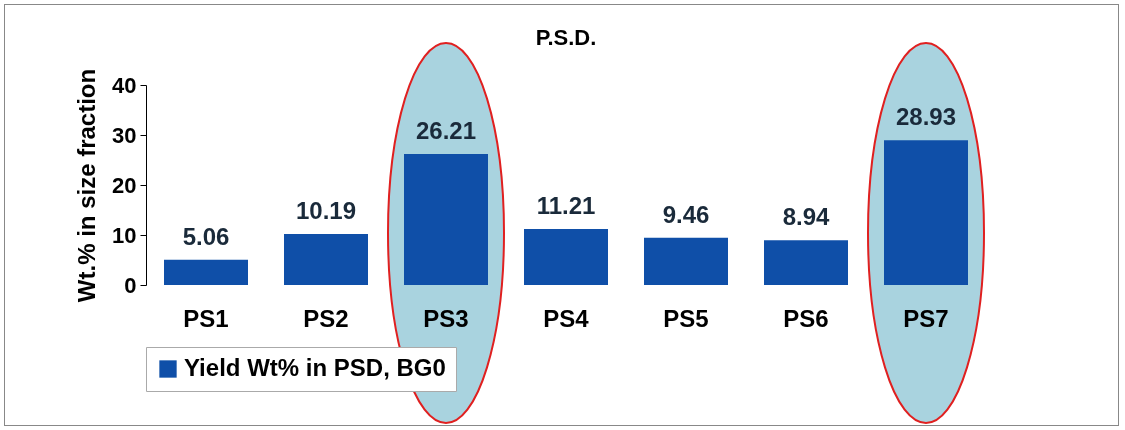  Describe the element at coordinates (806, 217) in the screenshot. I see `data-label: 8.94` at that location.